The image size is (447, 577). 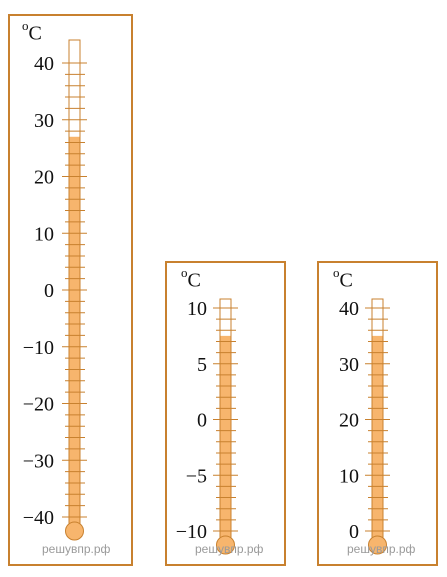 What do you see at coordinates (55, 290) in the screenshot?
I see `thermometer-scale: 40 30 20 10 0 −10 −20 −30 −40` at bounding box center [55, 290].